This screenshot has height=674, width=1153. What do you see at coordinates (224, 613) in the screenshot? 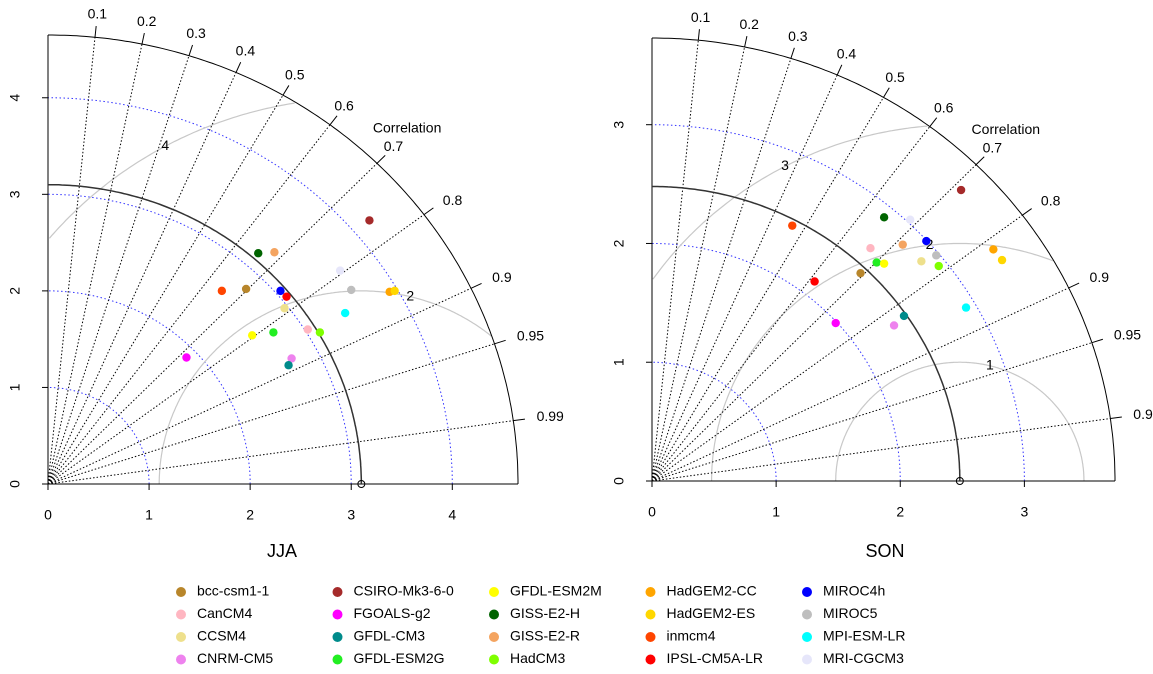
I see `legend-label: CanCM4` at bounding box center [224, 613].